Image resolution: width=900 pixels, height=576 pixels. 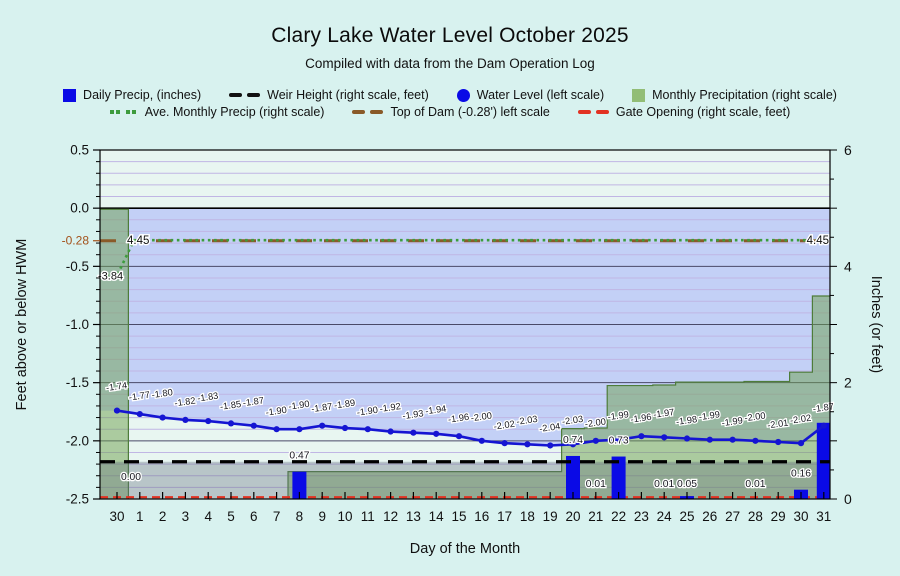 I want to click on svg-text: 19, so click(x=550, y=516).